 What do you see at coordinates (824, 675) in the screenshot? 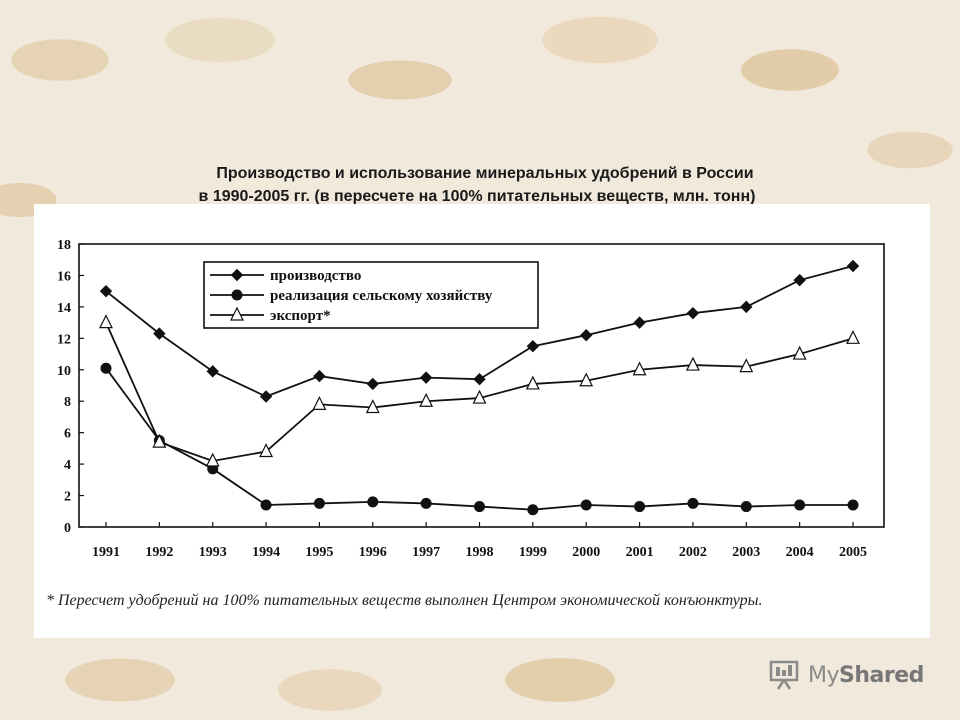
I see `watermark-brand-a: My` at bounding box center [824, 675].